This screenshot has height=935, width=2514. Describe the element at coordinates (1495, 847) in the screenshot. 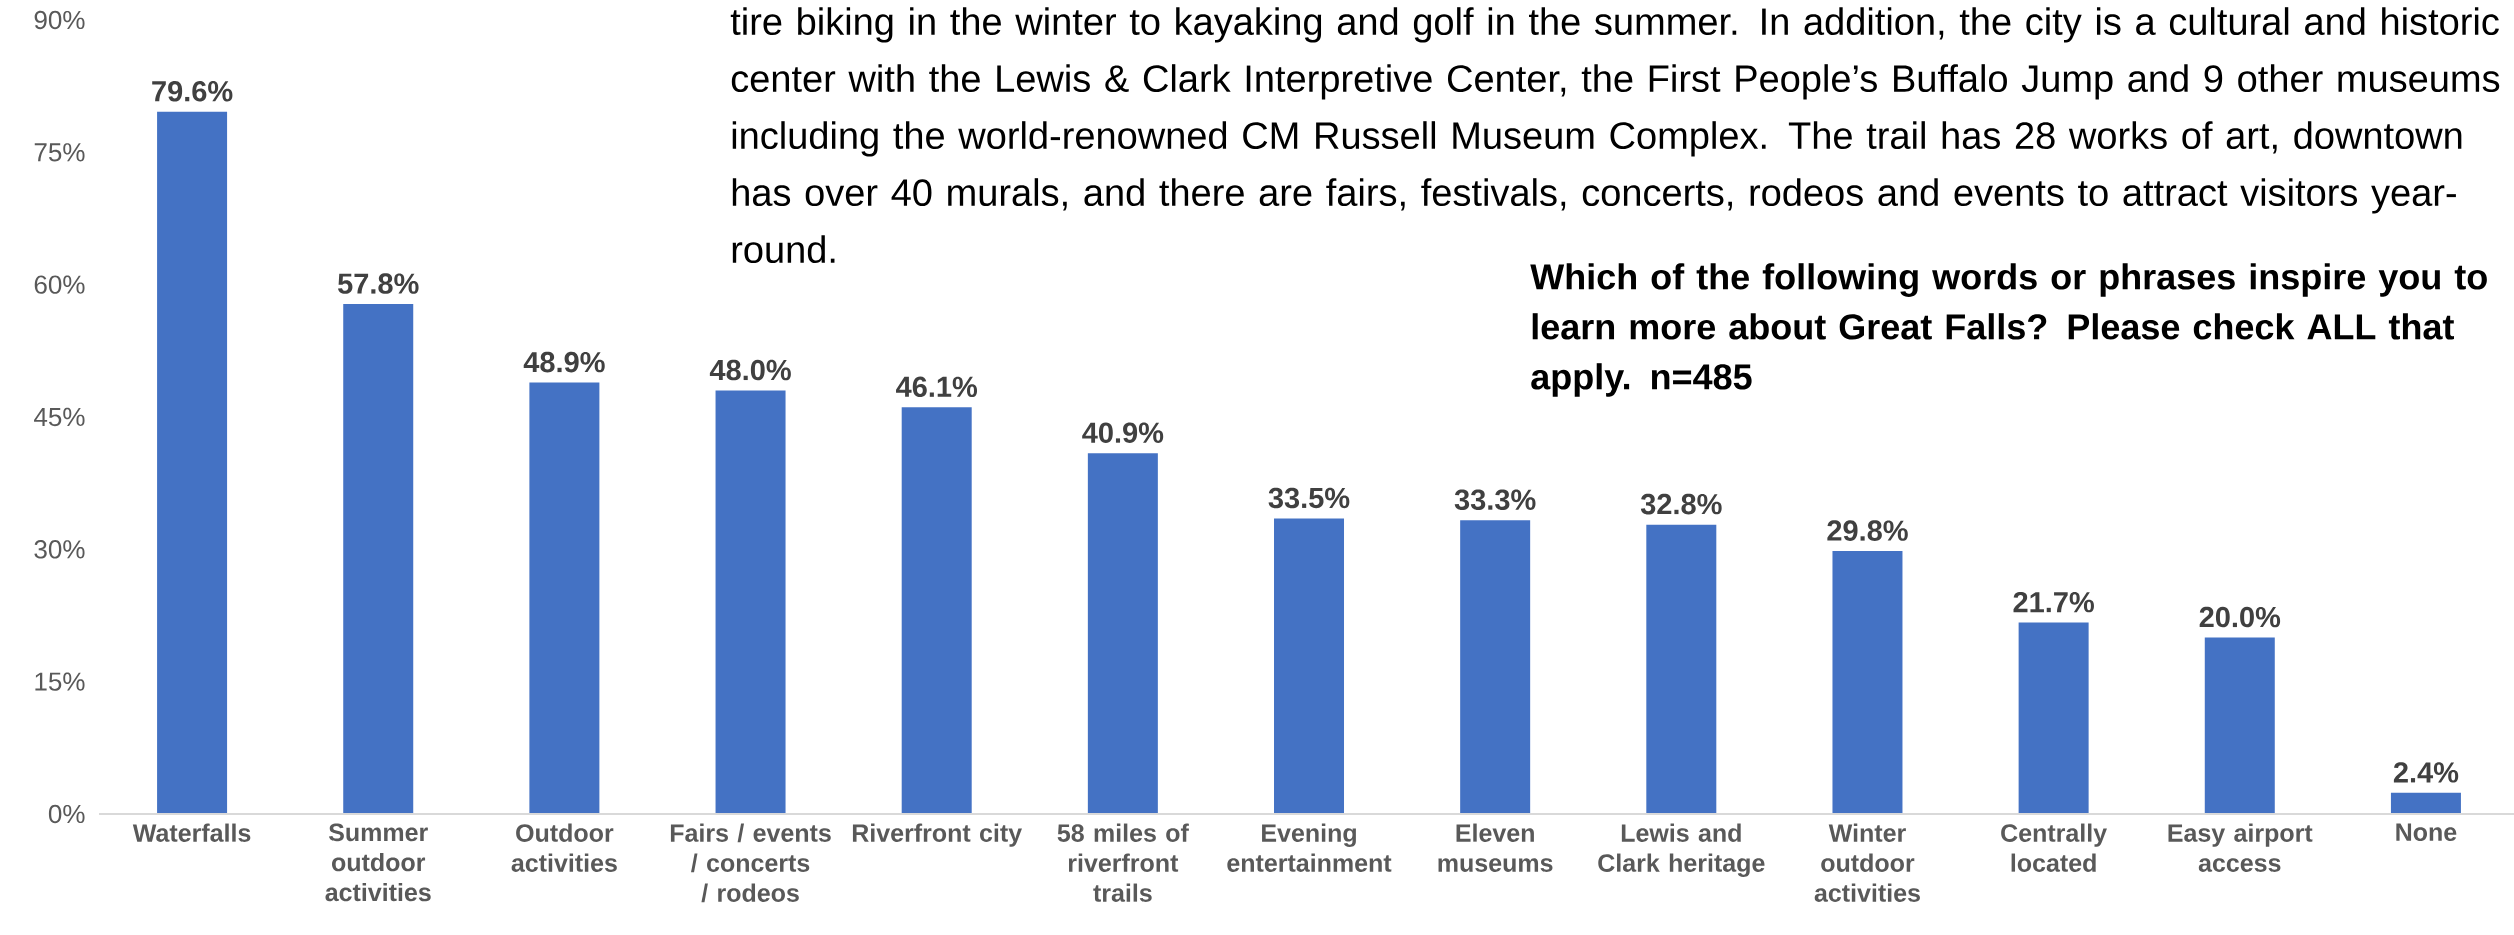

I see `x-tick-label: Eleven museums` at that location.